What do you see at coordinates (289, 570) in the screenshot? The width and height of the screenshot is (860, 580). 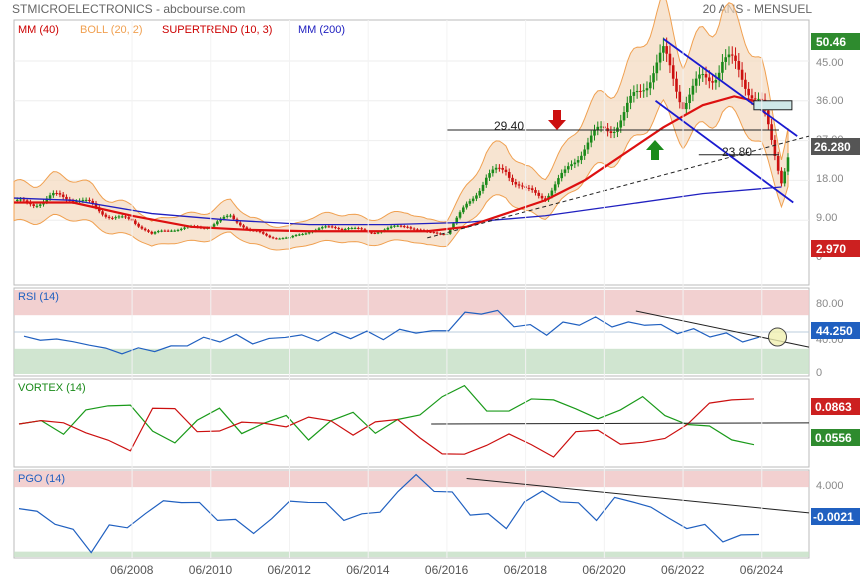 I see `x-tick-label: 06/2012` at bounding box center [289, 570].